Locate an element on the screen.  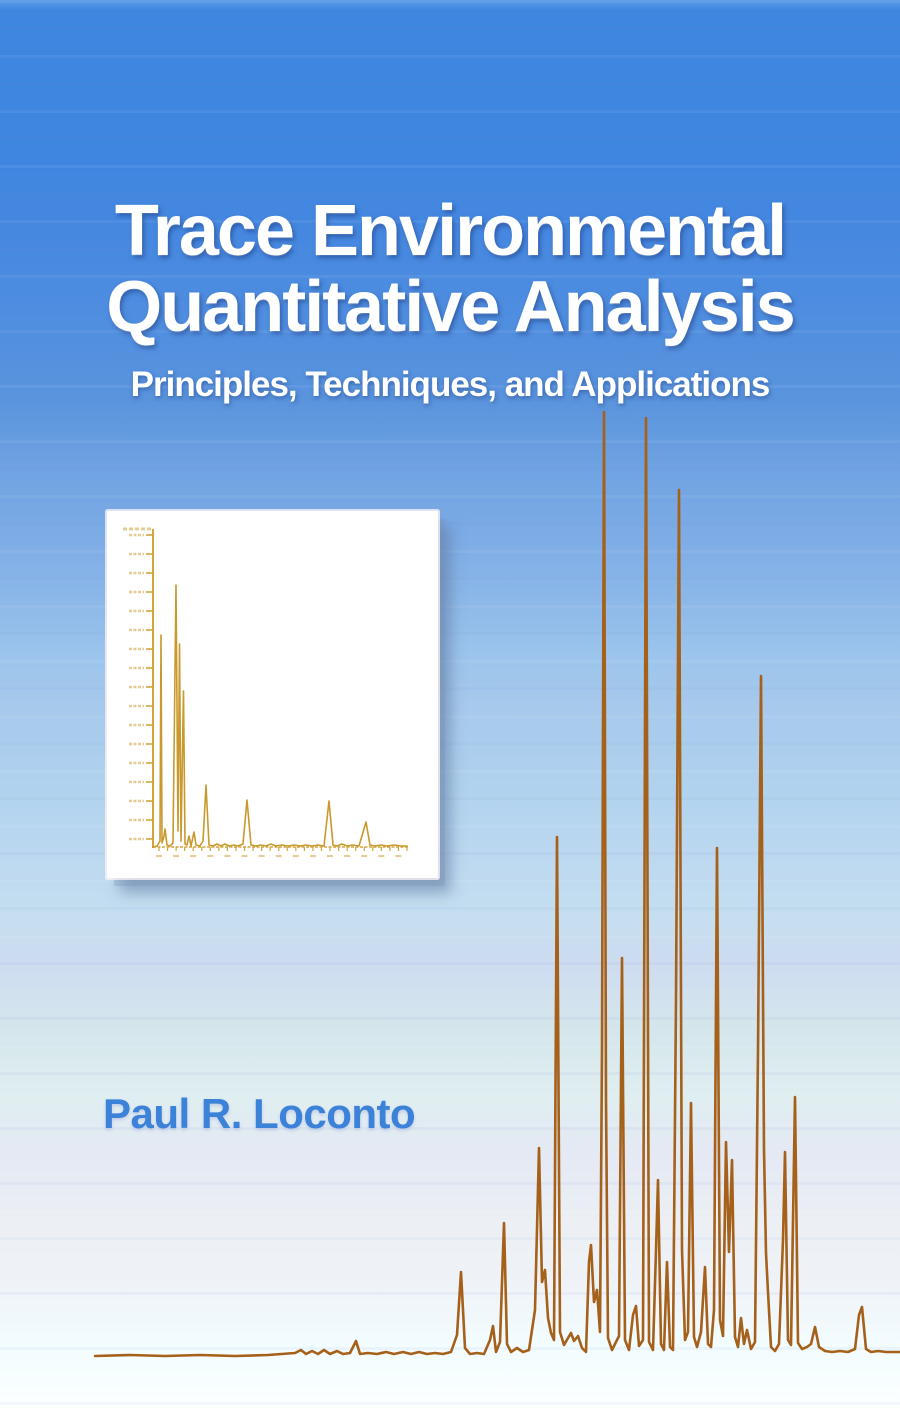
subtitle: Principles, Techniques, and Applications is located at coordinates (450, 384).